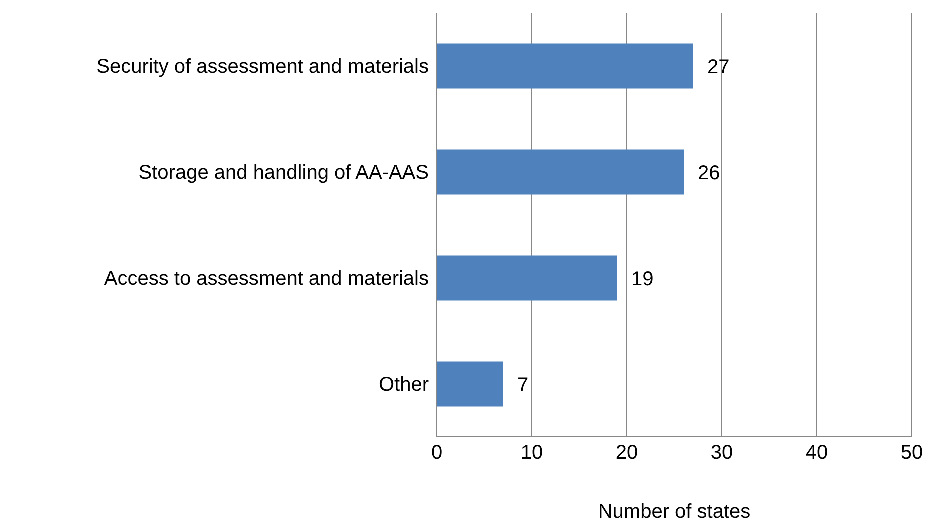  What do you see at coordinates (404, 385) in the screenshot?
I see `y-tick-label: Other` at bounding box center [404, 385].